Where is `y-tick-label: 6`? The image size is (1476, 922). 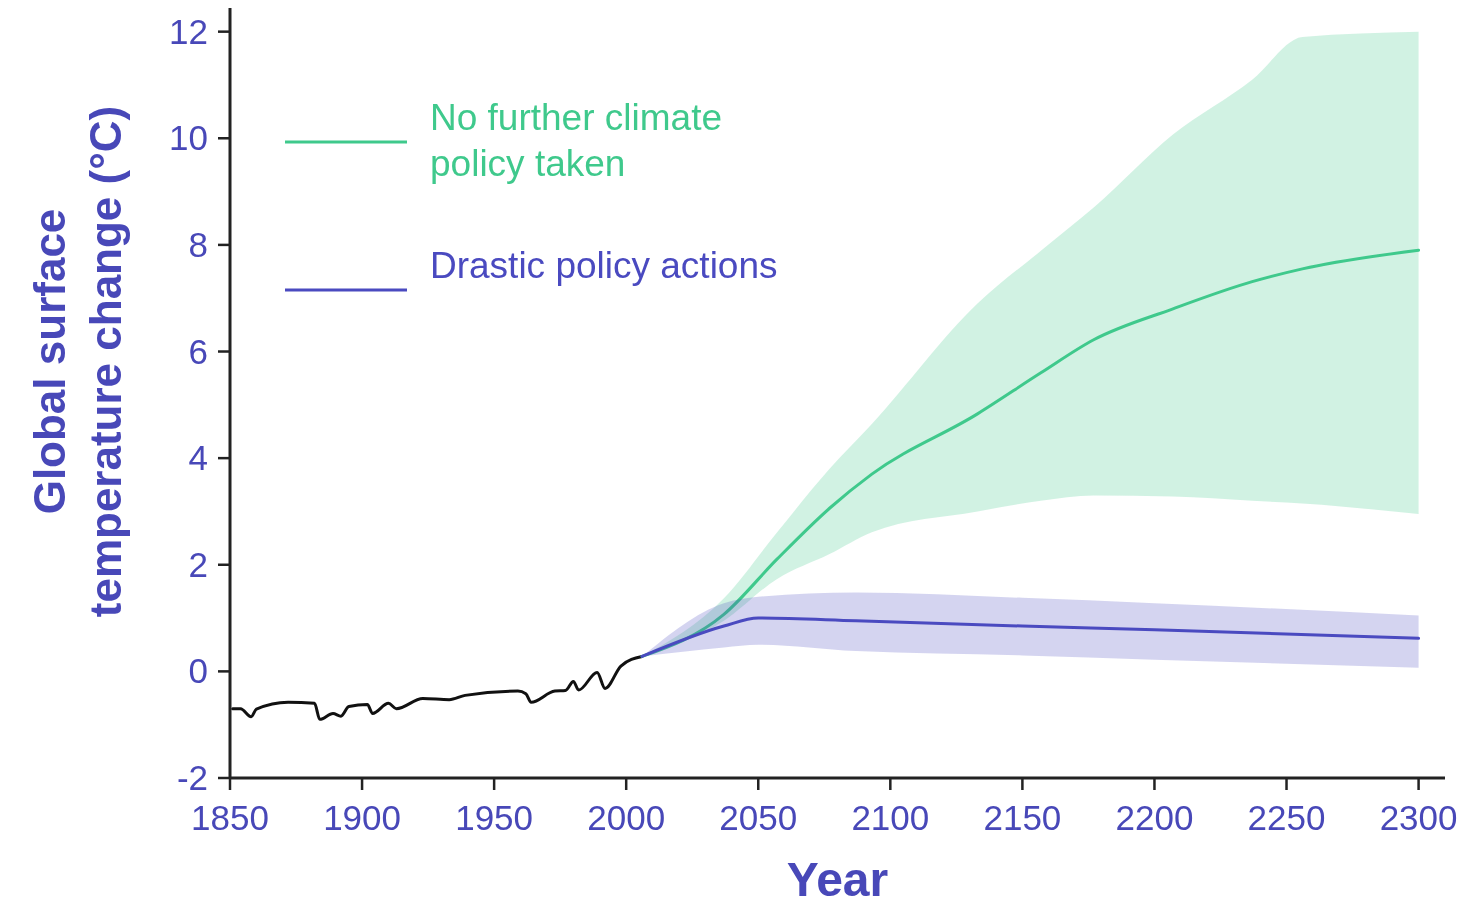
y-tick-label: 6 is located at coordinates (198, 351).